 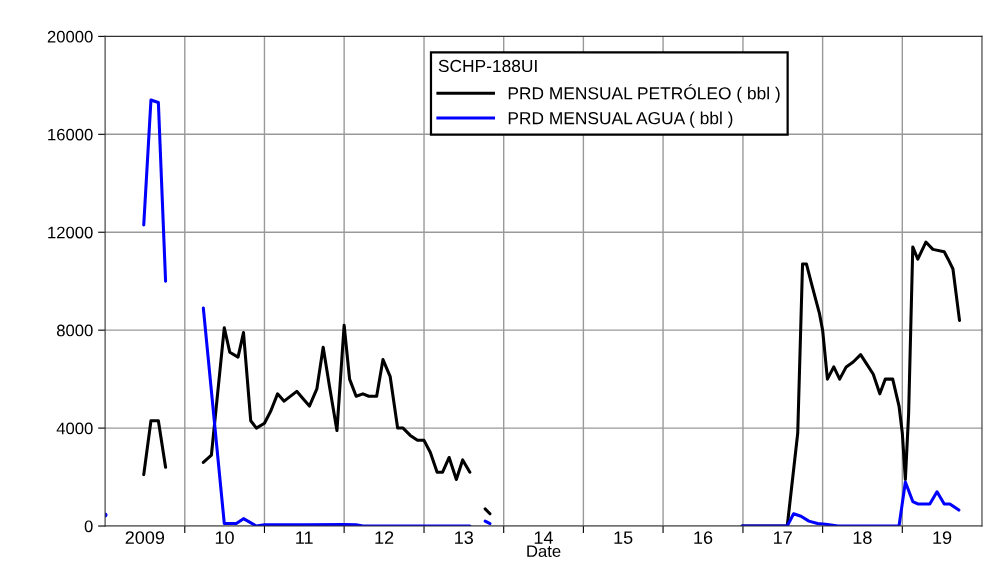 I want to click on x-tick-label: 10, so click(x=224, y=537).